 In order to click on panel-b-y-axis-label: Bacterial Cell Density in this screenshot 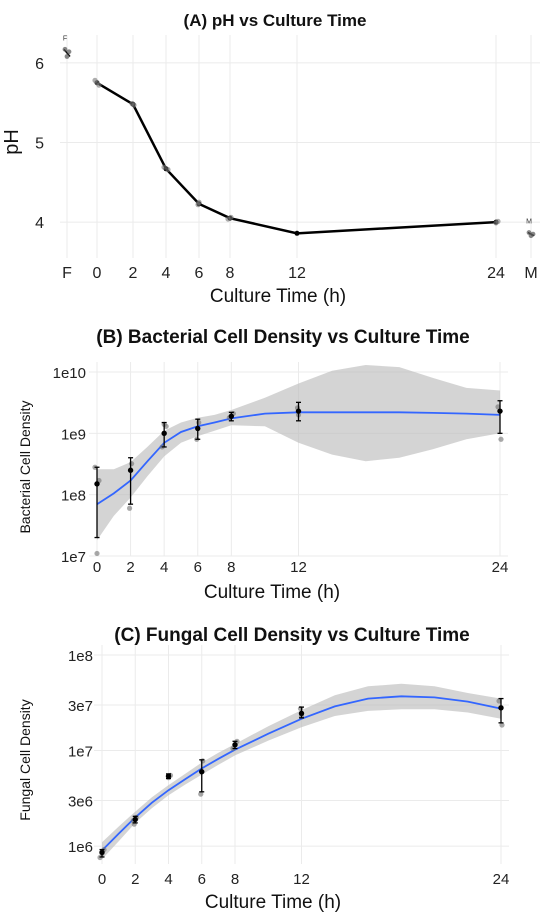, I will do `click(25, 466)`.